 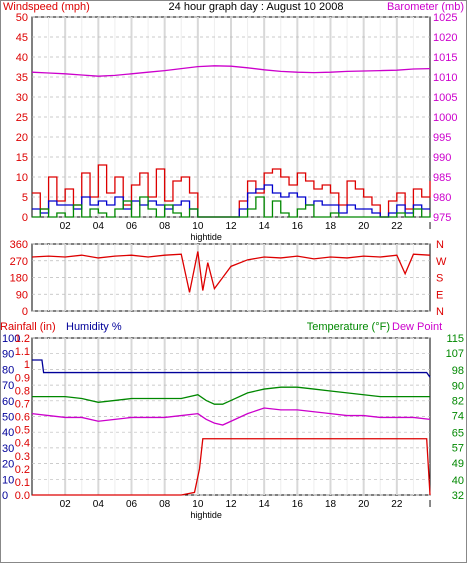 I want to click on temperature-tick-label: 32, so click(x=458, y=496).